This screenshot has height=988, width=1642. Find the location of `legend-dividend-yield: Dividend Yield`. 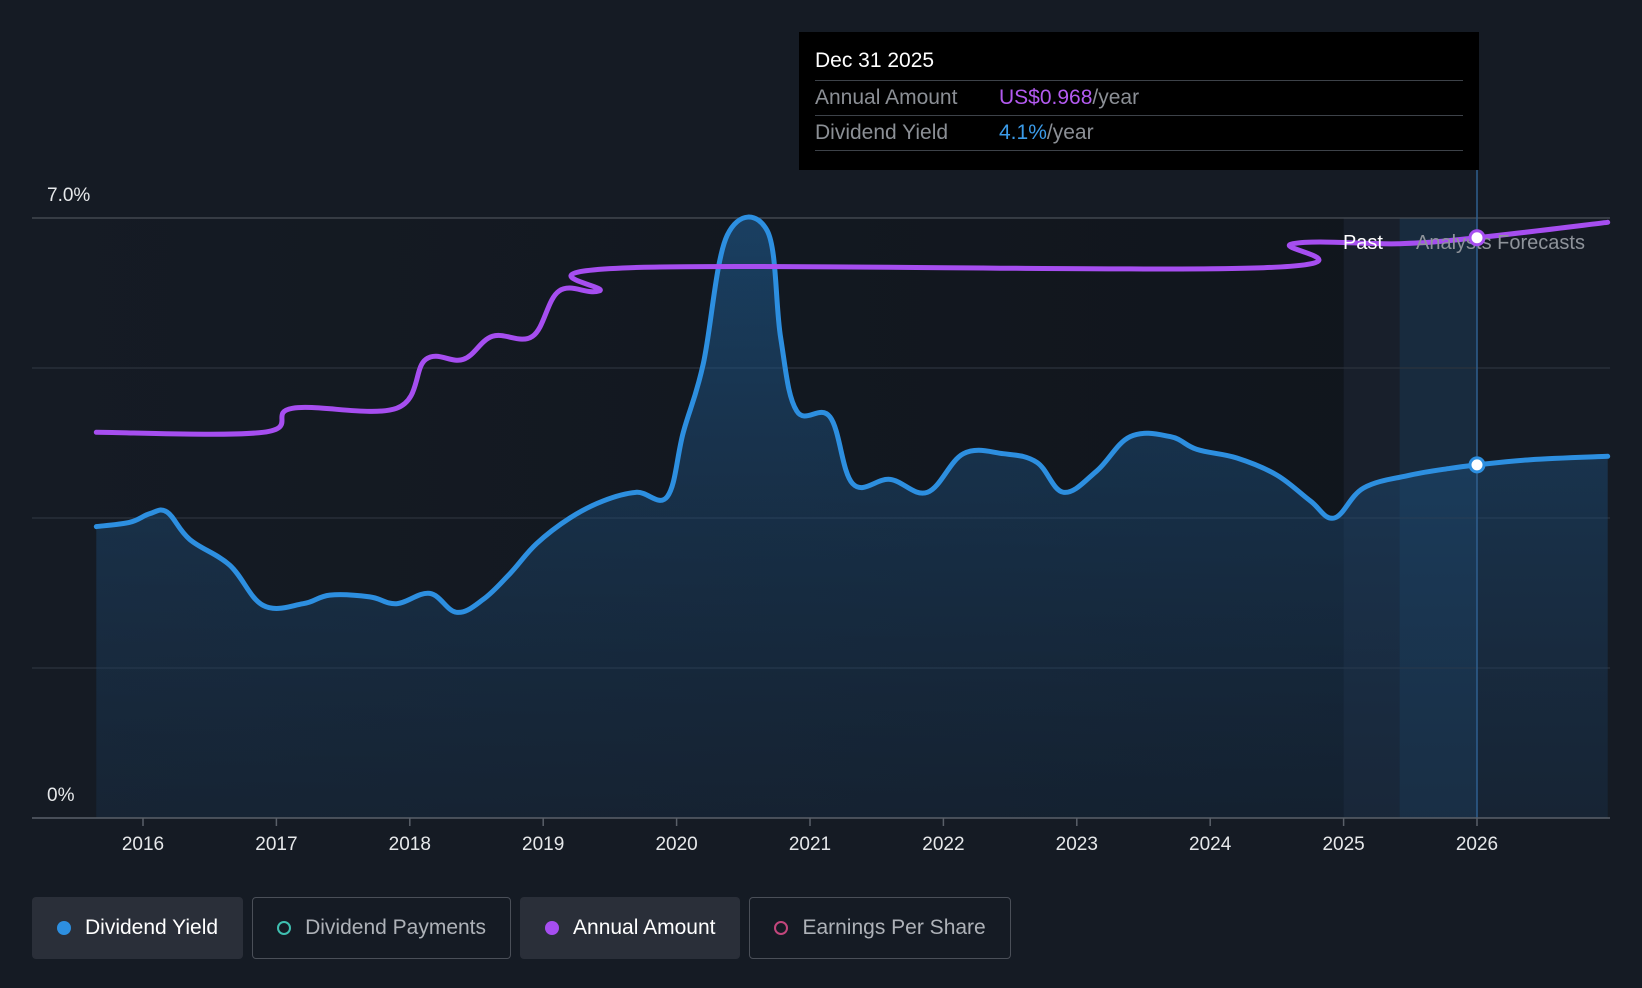

legend-dividend-yield: Dividend Yield is located at coordinates (138, 928).